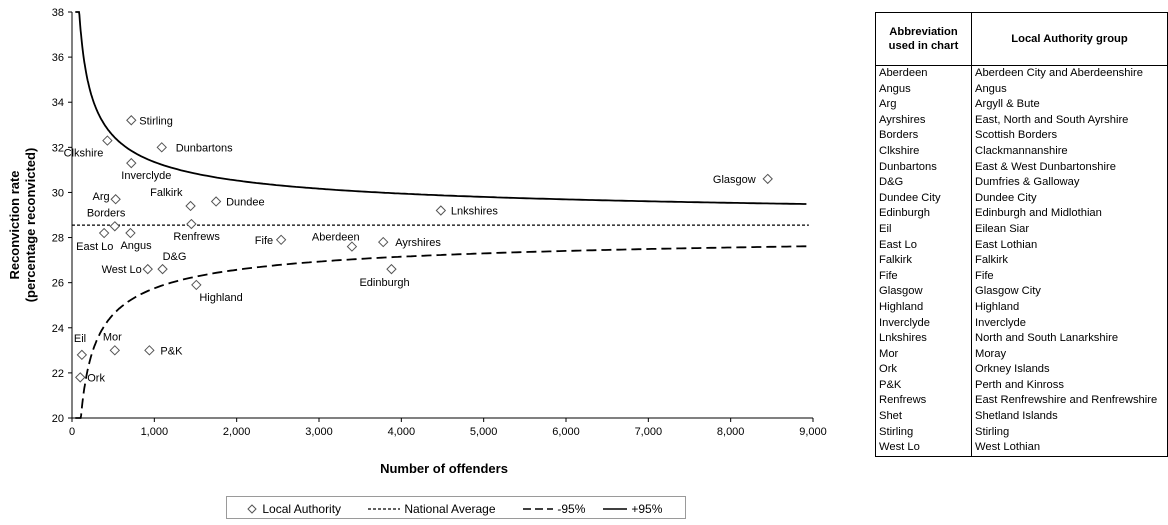  What do you see at coordinates (923, 167) in the screenshot?
I see `abbreviation-cell: Dunbartons` at bounding box center [923, 167].